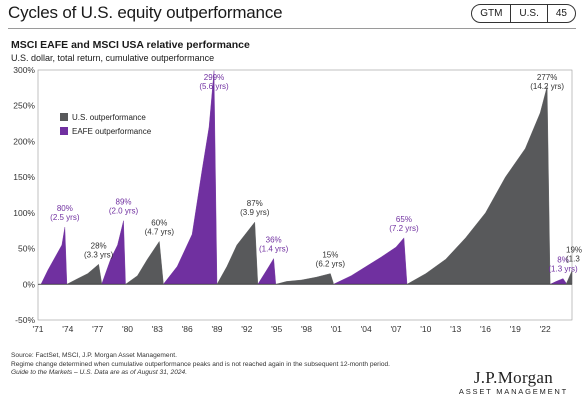  Describe the element at coordinates (214, 86) in the screenshot. I see `annotation-duration: (5.6 yrs)` at that location.